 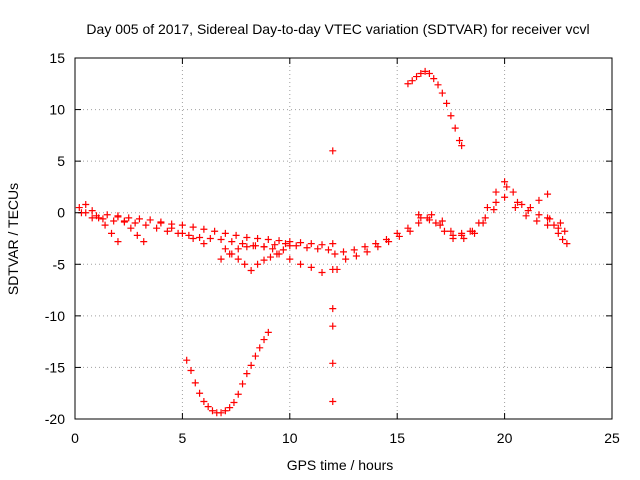 What do you see at coordinates (183, 438) in the screenshot?
I see `x-tick-label: 5` at bounding box center [183, 438].